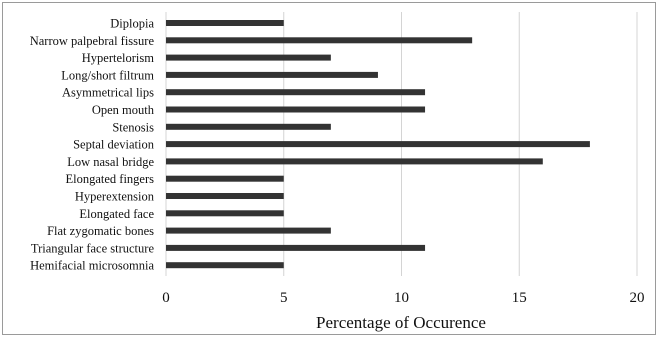 The height and width of the screenshot is (337, 660). What do you see at coordinates (107, 75) in the screenshot?
I see `category-label: Long/short filtrum` at bounding box center [107, 75].